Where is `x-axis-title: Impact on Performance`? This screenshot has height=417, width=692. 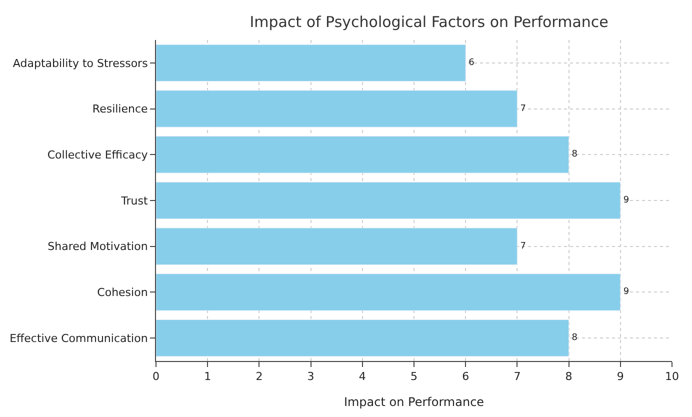 x-axis-title: Impact on Performance is located at coordinates (414, 402).